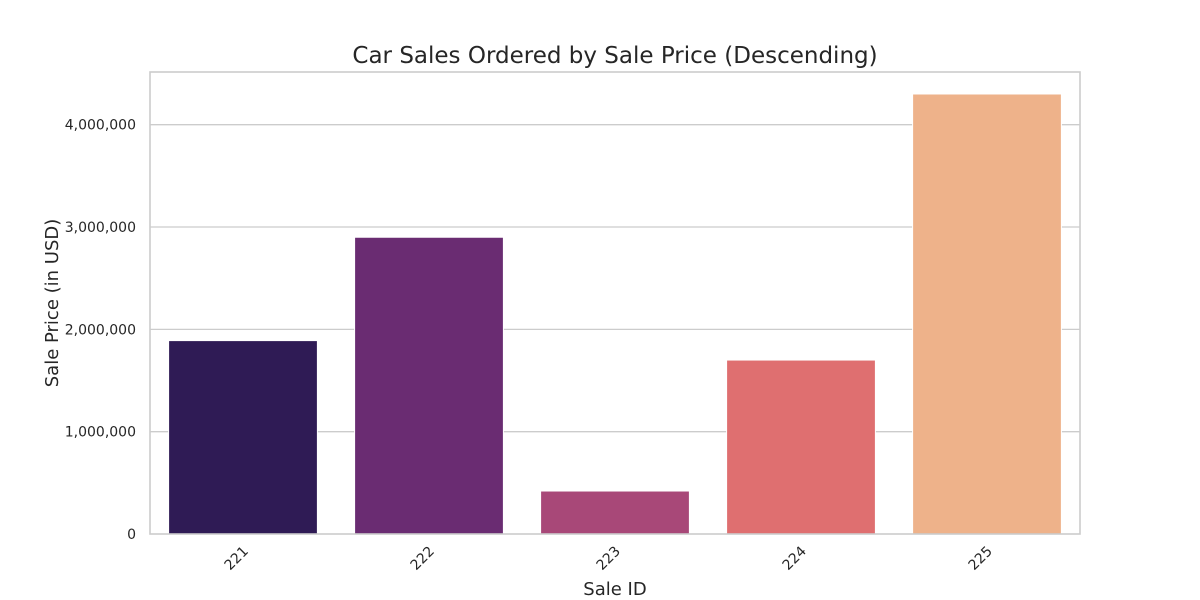 This screenshot has height=600, width=1200. I want to click on x-axis-ticks: 221 222 223 224 225, so click(609, 558).